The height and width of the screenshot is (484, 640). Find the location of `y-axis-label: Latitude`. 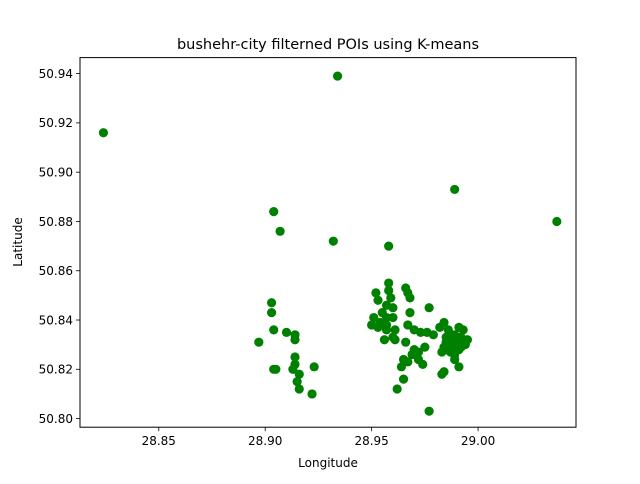

y-axis-label: Latitude is located at coordinates (18, 241).